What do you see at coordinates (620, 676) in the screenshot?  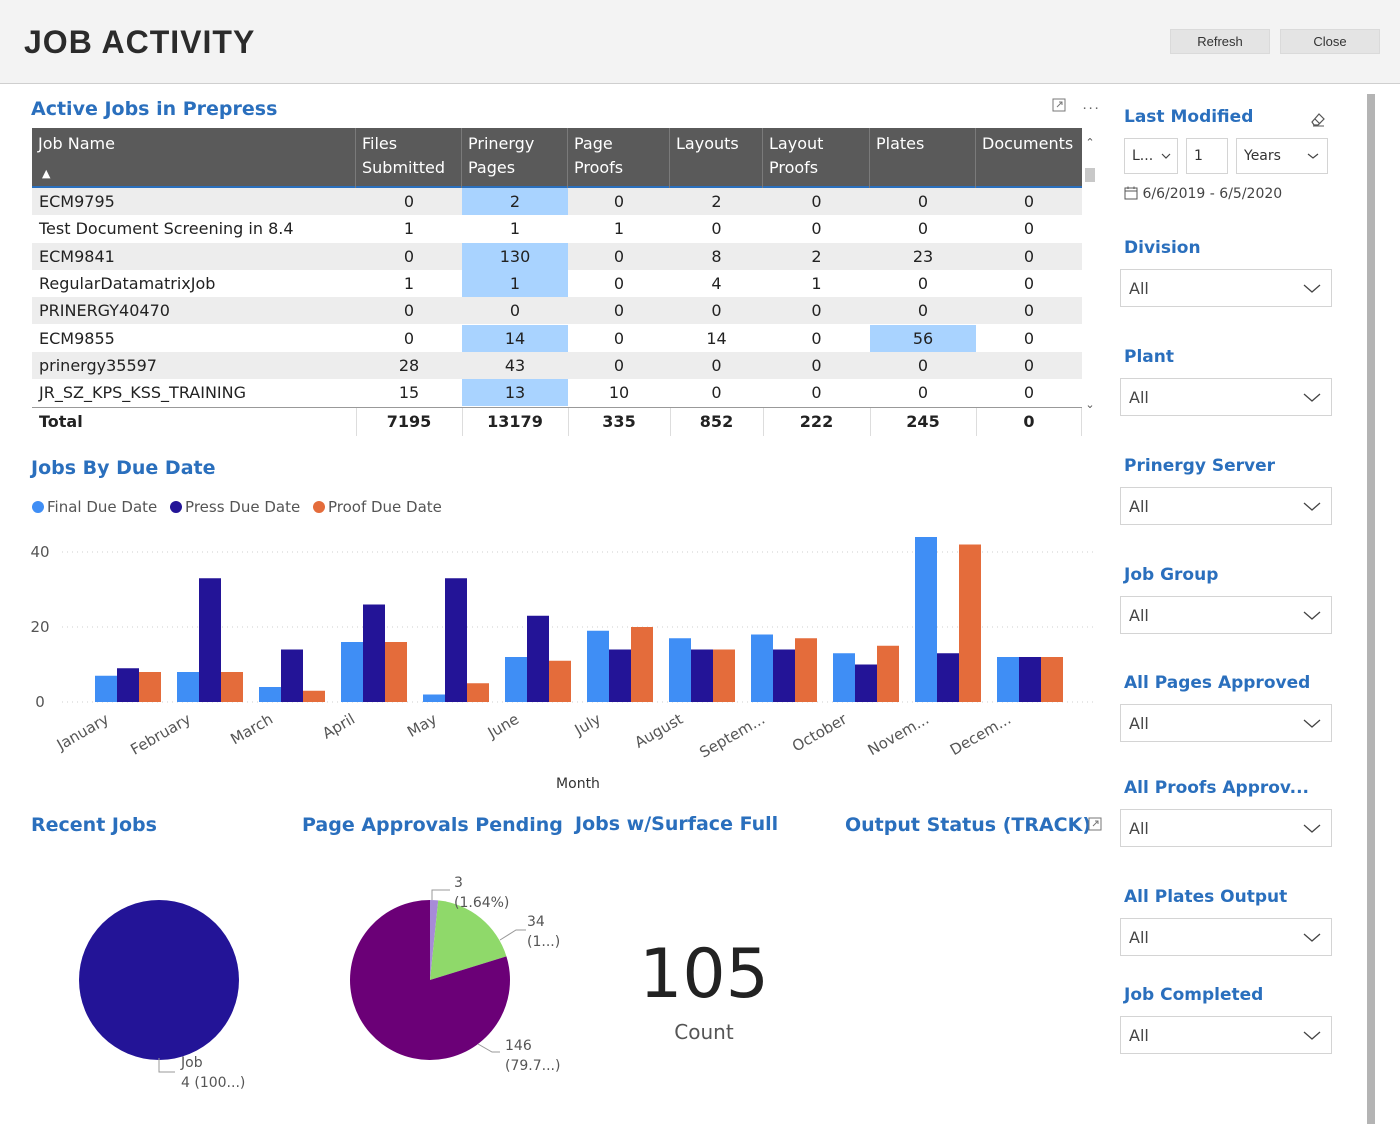 I see `bar-press-due-date-july` at bounding box center [620, 676].